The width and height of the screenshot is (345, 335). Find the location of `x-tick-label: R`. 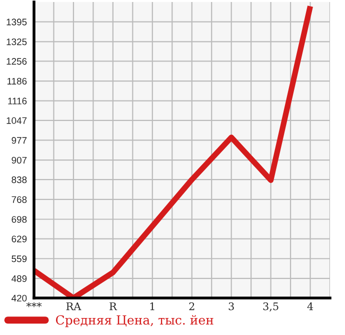

x-tick-label: R is located at coordinates (114, 306).